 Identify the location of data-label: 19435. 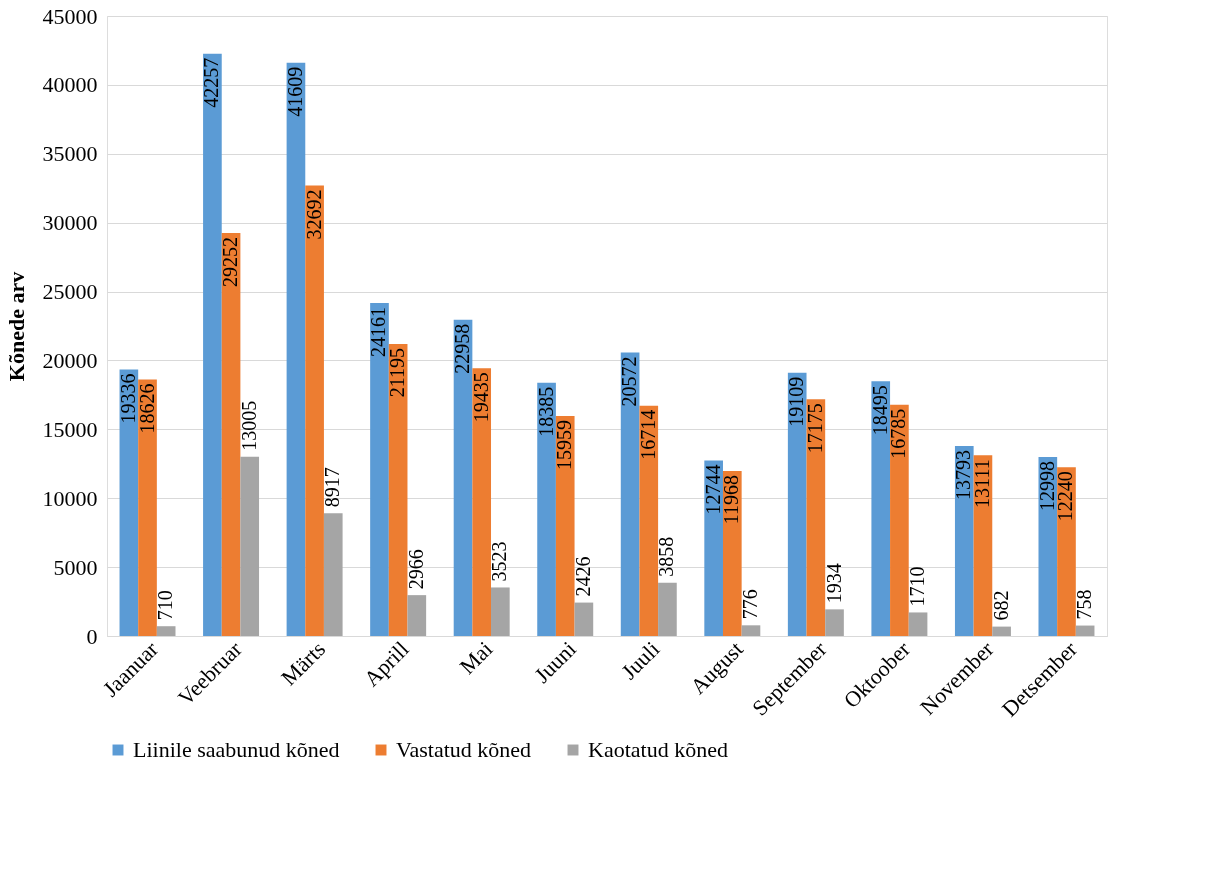
(480, 397).